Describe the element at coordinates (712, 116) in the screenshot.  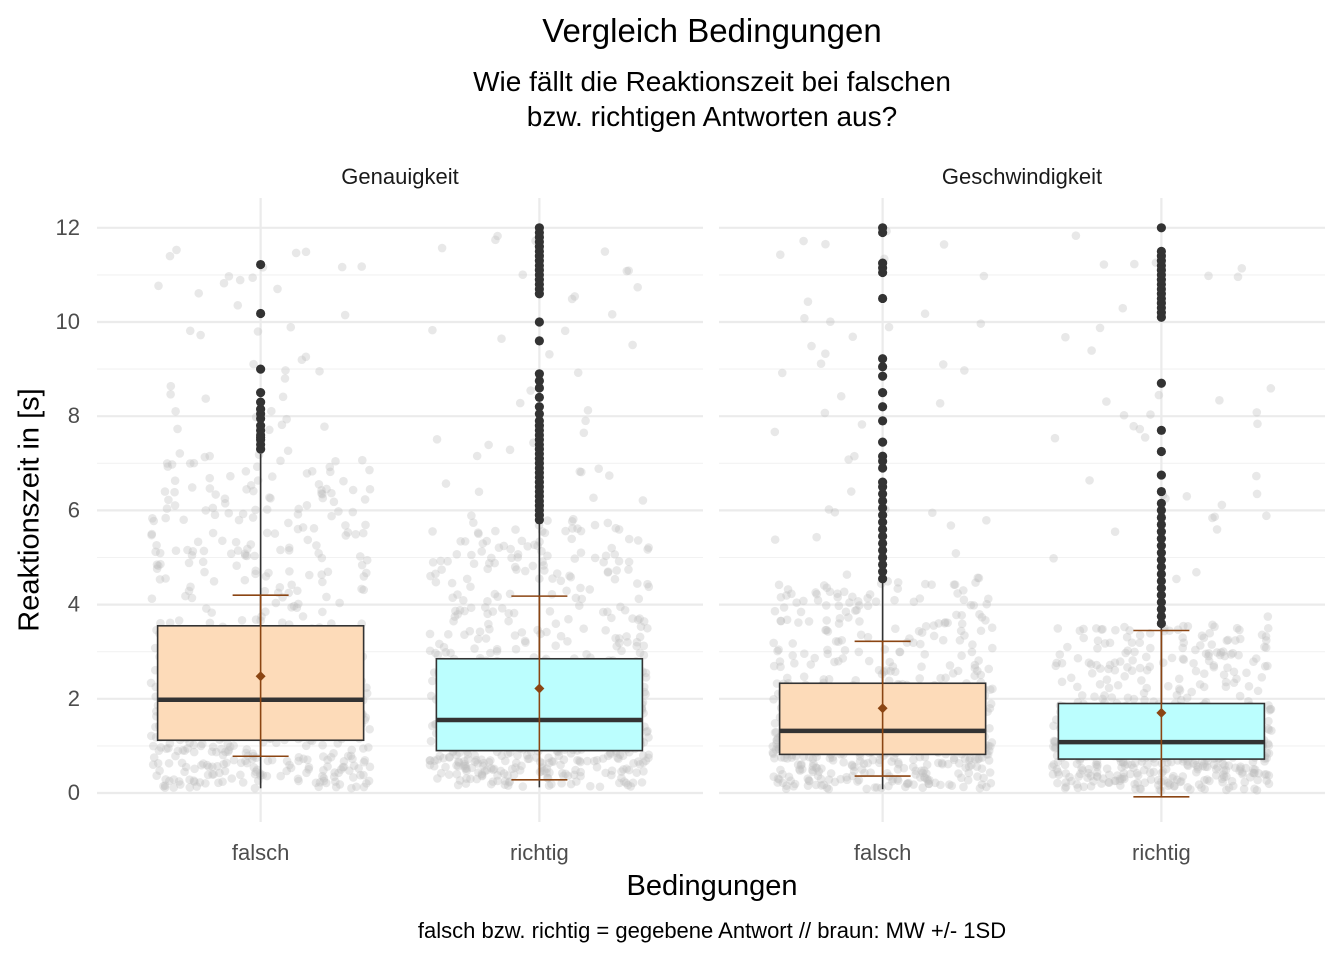
I see `chart-subtitle-line-2: bzw. richtigen Antworten aus?` at that location.